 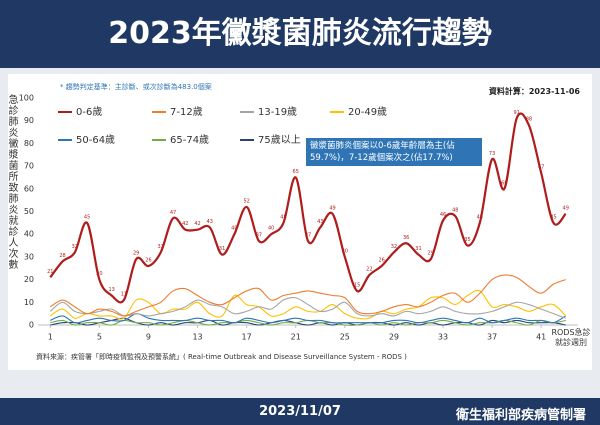 What do you see at coordinates (541, 167) in the screenshot?
I see `data-label: 67` at bounding box center [541, 167].